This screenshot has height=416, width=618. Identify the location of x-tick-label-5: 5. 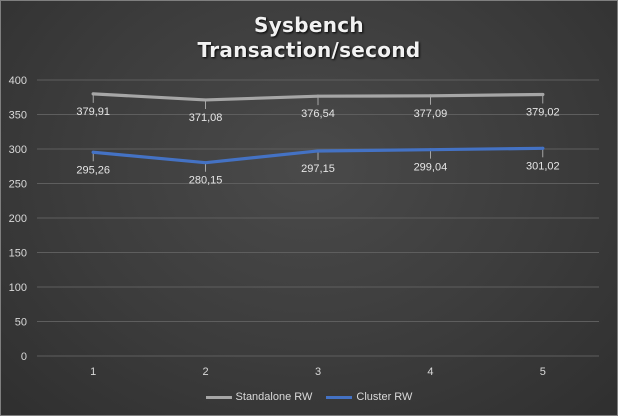
(543, 372).